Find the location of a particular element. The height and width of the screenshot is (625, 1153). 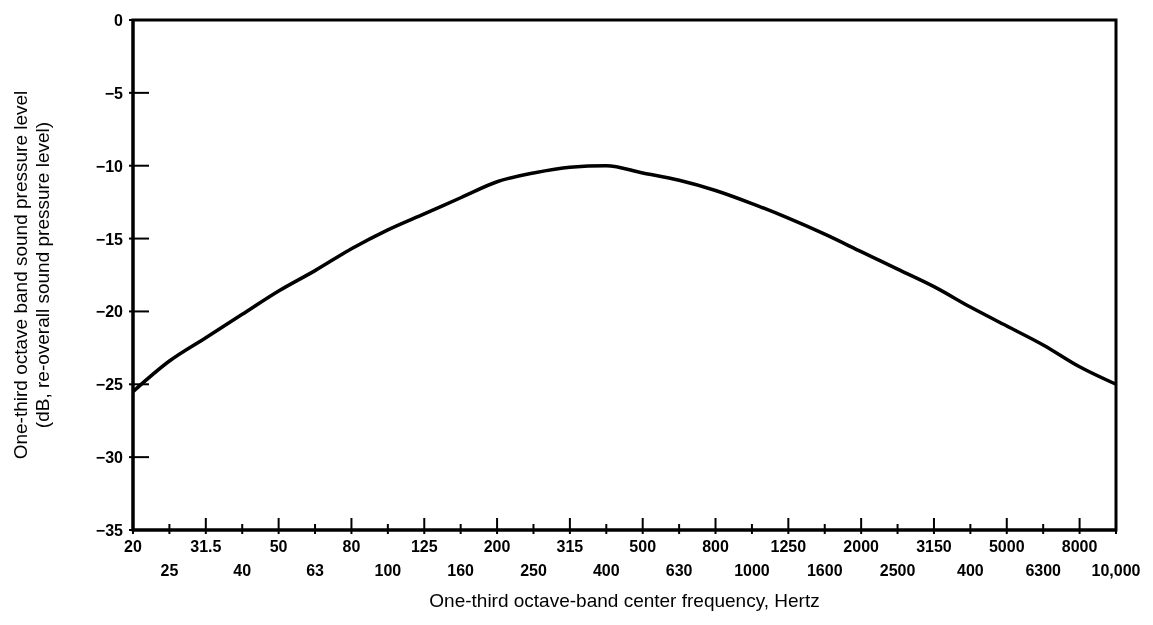

y-axis-title: One-third octave band sound pressure level (dB, re-overall sound pressure level) is located at coordinates (31, 275).